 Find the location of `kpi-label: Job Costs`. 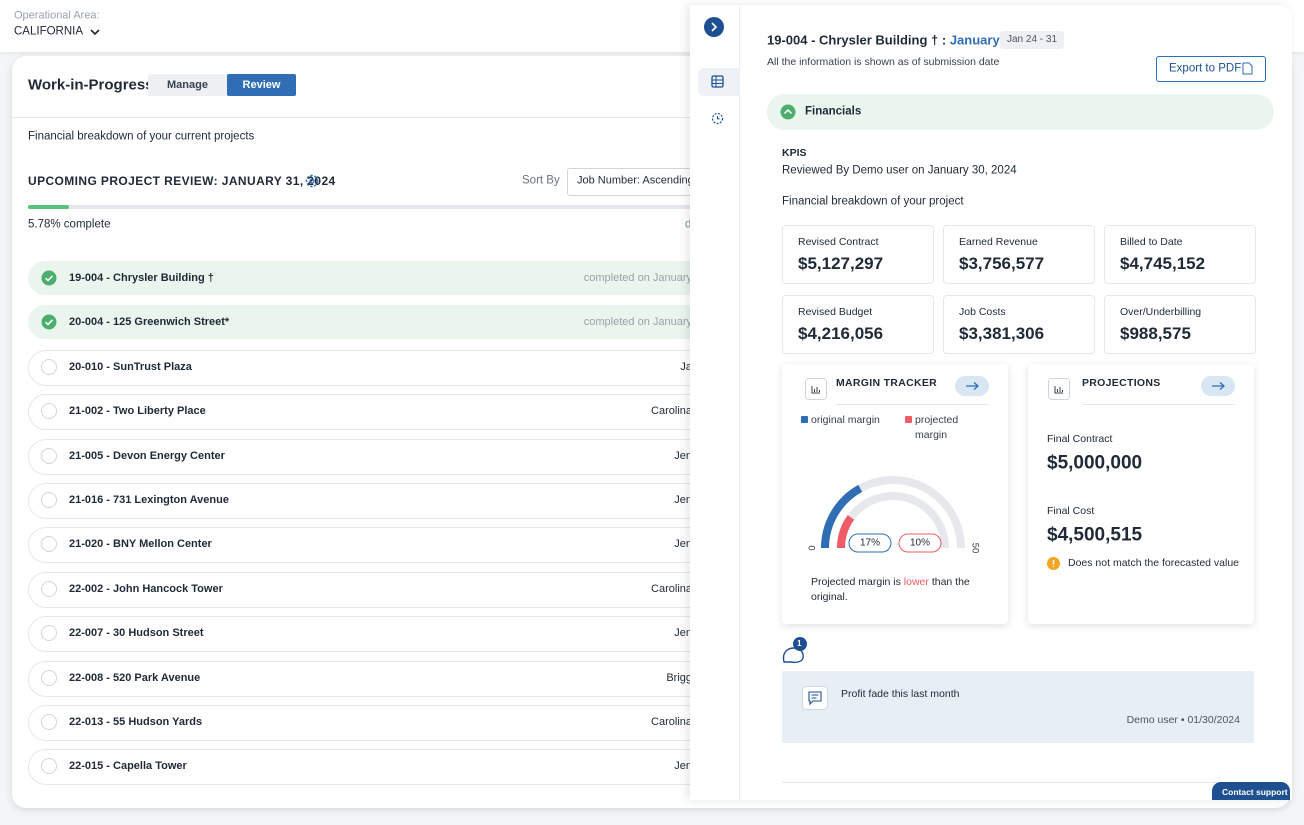

kpi-label: Job Costs is located at coordinates (982, 312).